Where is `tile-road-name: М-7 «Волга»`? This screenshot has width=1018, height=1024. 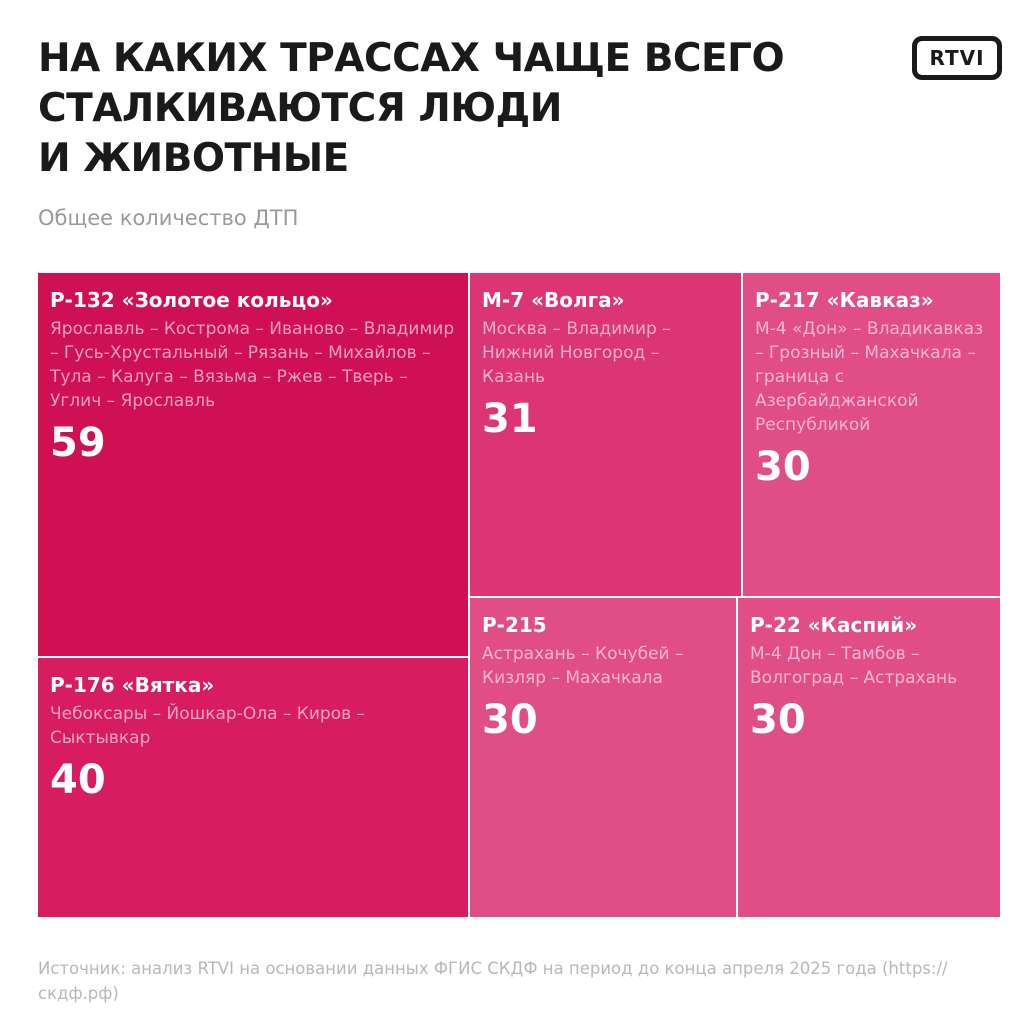 tile-road-name: М-7 «Волга» is located at coordinates (553, 300).